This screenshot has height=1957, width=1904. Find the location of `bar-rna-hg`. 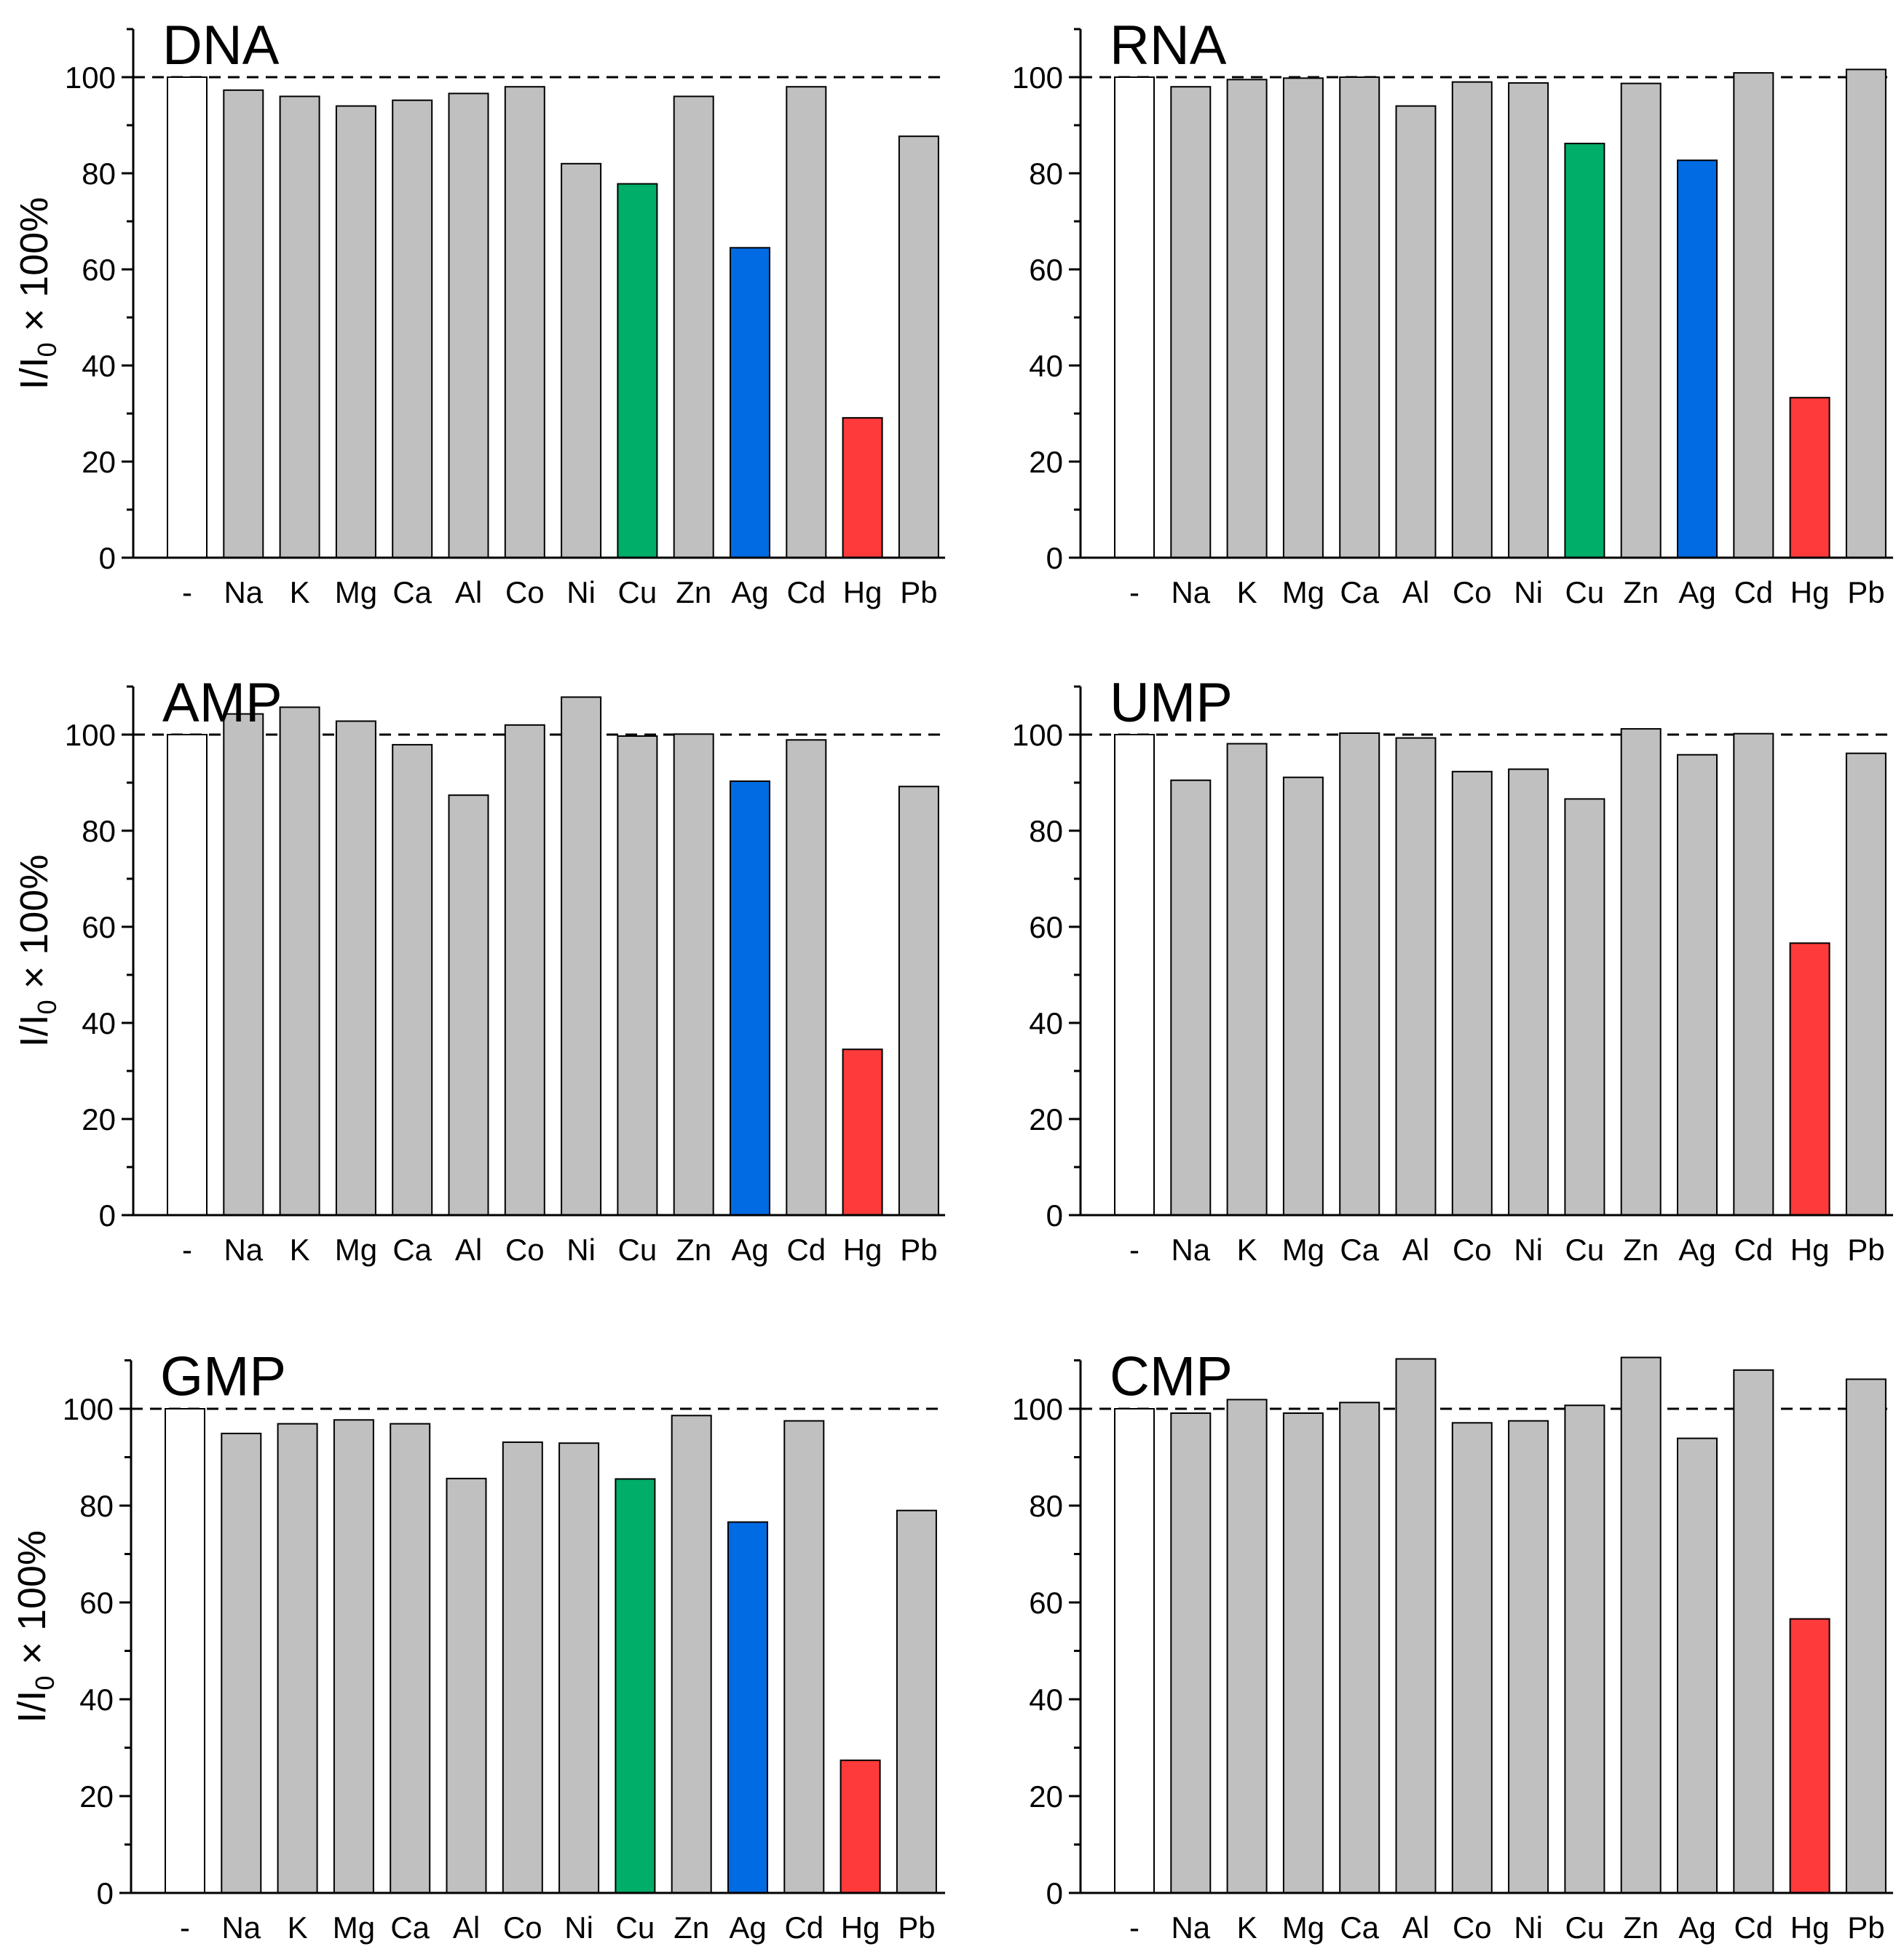

bar-rna-hg is located at coordinates (1809, 478).